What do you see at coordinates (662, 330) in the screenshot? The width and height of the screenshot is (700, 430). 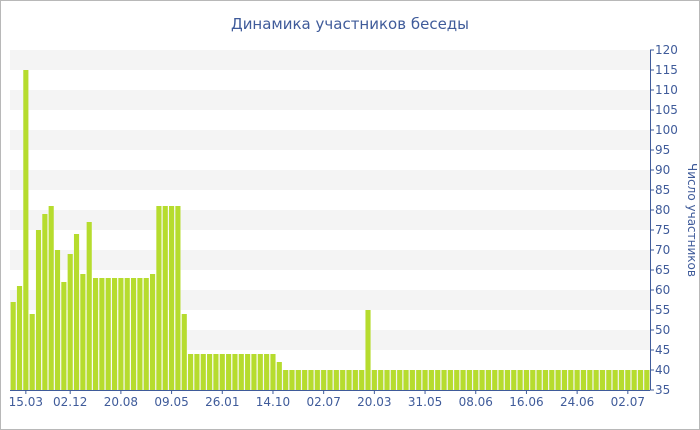 I see `y-tick-label: 50` at bounding box center [662, 330].